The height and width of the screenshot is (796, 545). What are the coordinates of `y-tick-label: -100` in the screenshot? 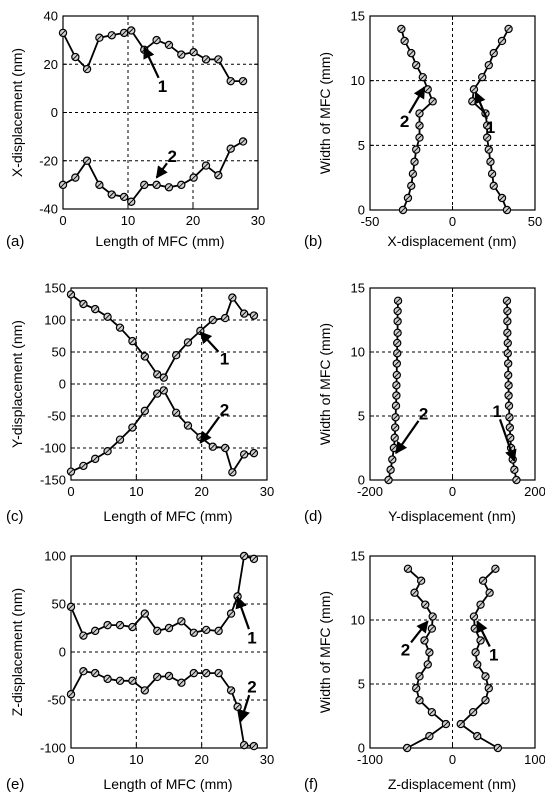 It's located at (53, 748).